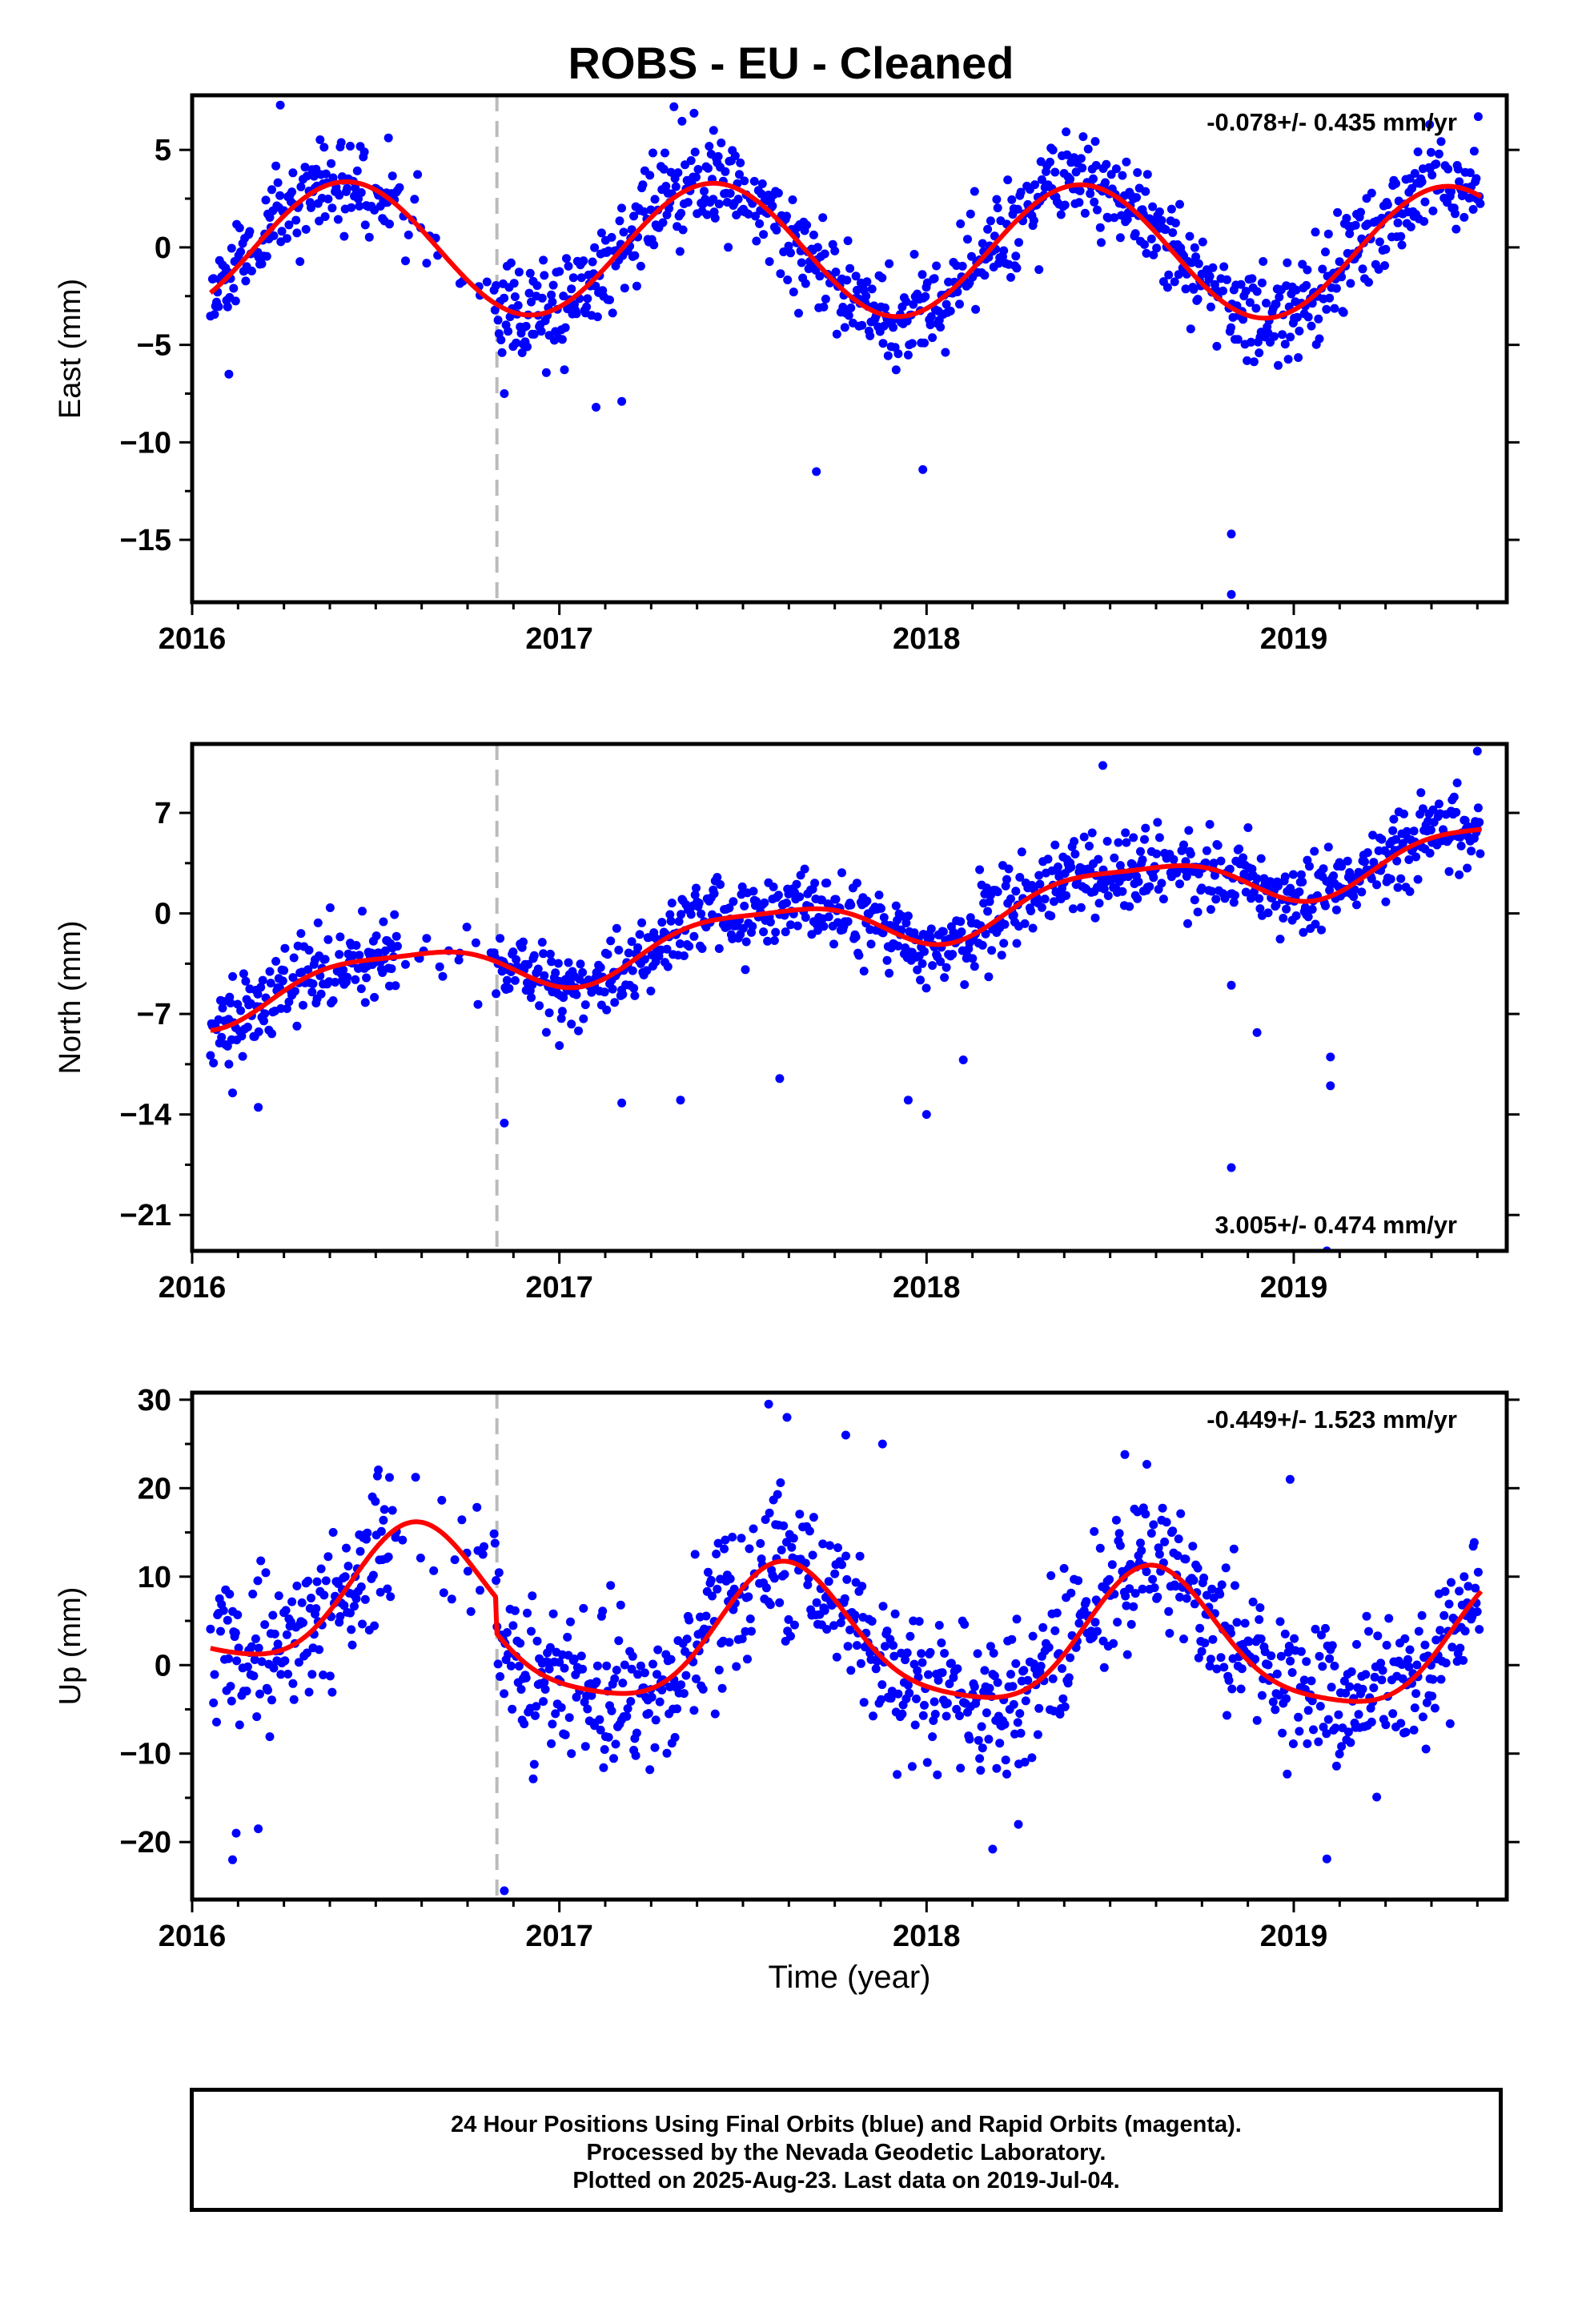 The image size is (1582, 2324). What do you see at coordinates (193, 639) in the screenshot?
I see `x-tick-label: 2016` at bounding box center [193, 639].